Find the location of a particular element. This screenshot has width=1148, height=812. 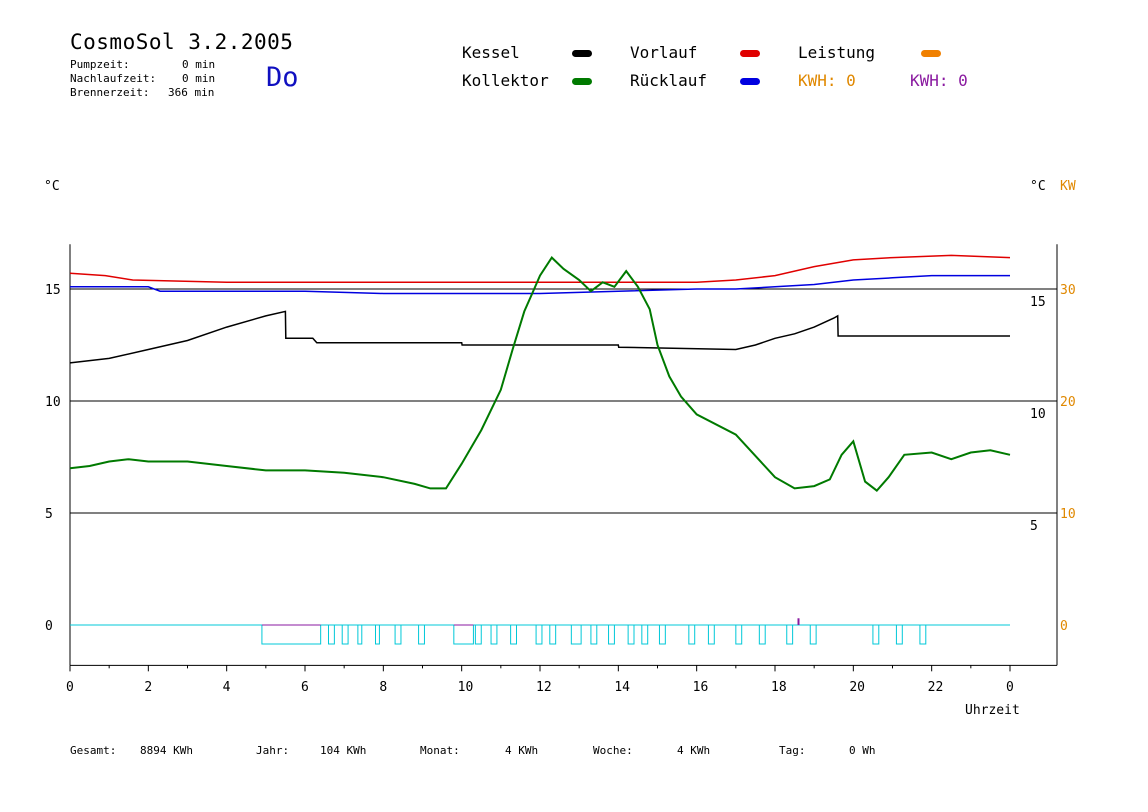

series-line-kessel is located at coordinates (539, 337).